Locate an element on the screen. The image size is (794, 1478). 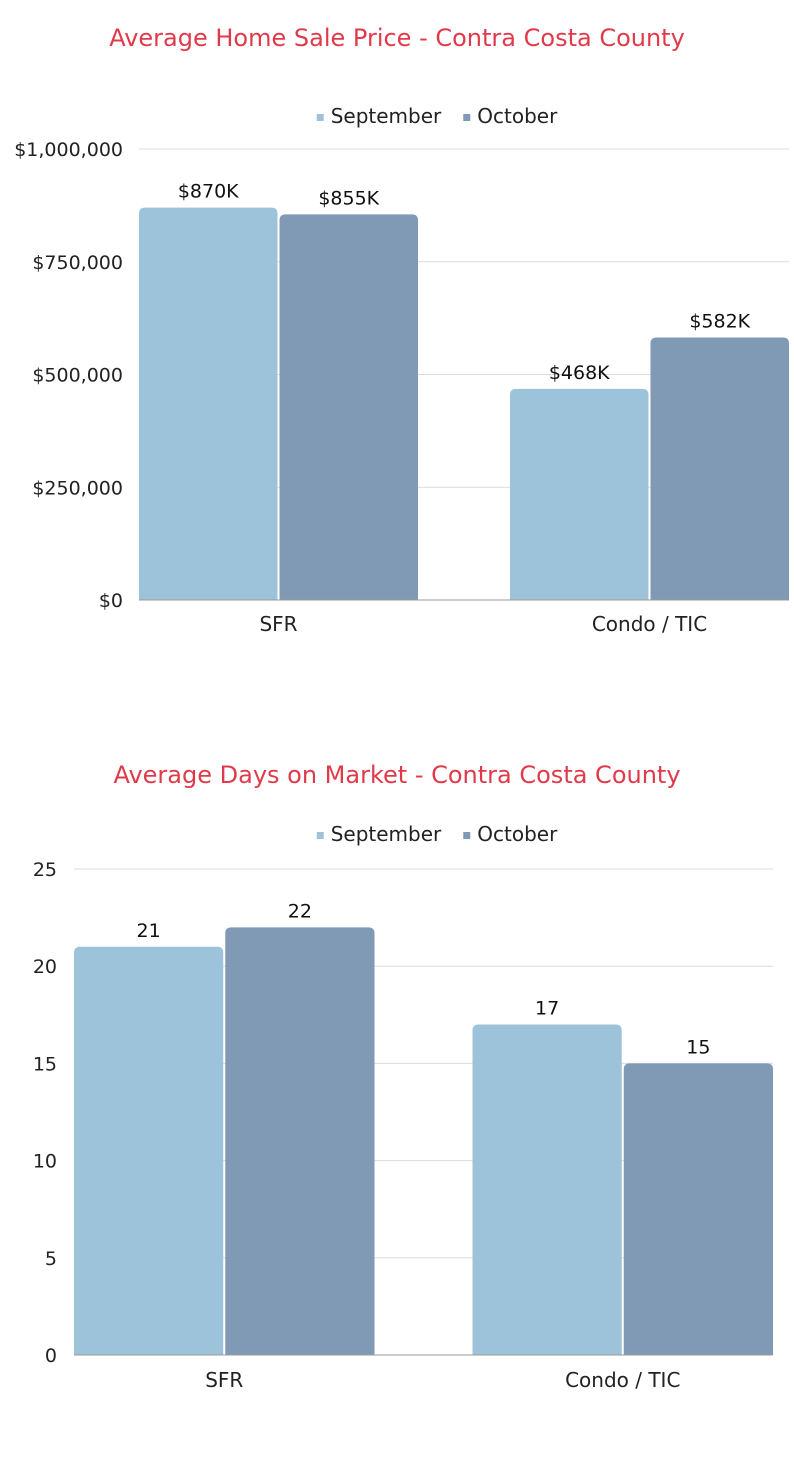
dom-data-label: 22 is located at coordinates (300, 911).